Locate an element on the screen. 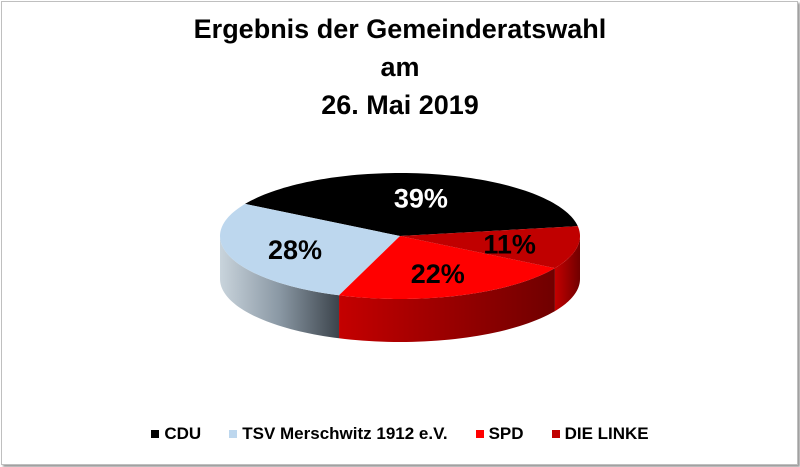 The image size is (800, 467). pie-side-tsv-merschwitz-1912-e-v- is located at coordinates (280, 287).